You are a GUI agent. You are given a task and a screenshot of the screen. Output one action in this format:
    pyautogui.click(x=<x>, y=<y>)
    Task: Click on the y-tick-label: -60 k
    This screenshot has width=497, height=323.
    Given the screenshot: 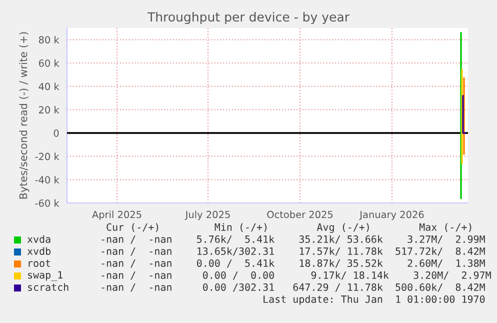 What is the action you would take?
    pyautogui.click(x=47, y=203)
    